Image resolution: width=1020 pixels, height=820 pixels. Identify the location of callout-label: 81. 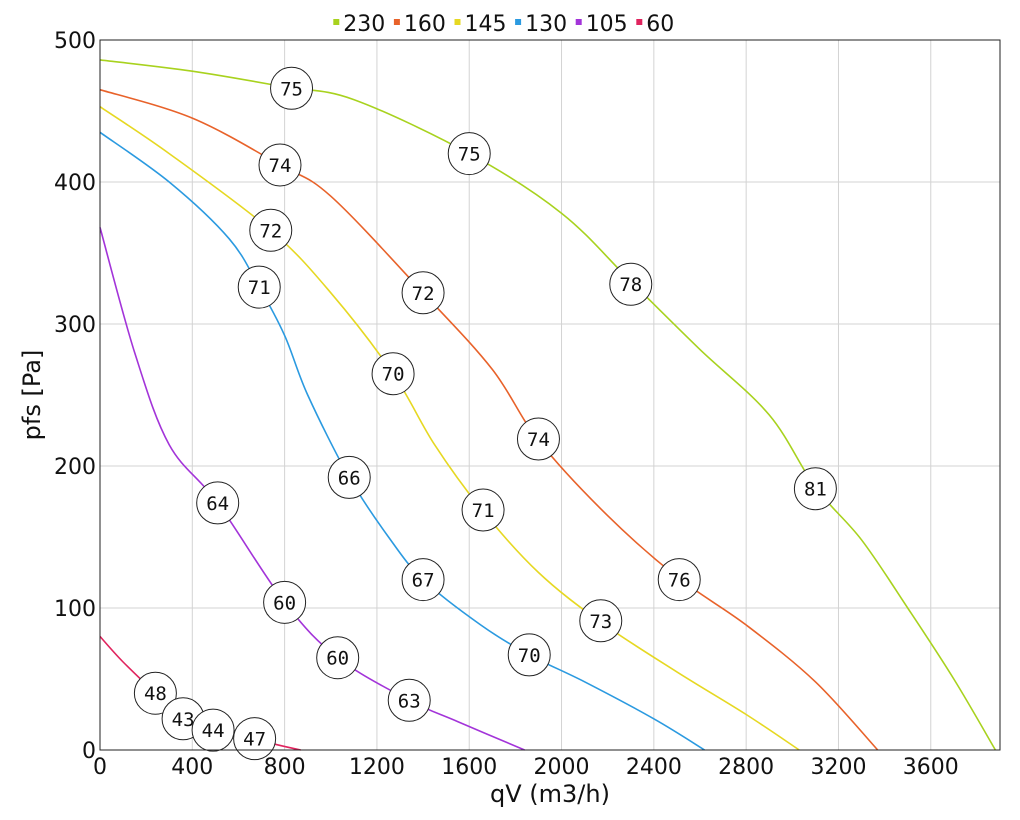
(815, 490).